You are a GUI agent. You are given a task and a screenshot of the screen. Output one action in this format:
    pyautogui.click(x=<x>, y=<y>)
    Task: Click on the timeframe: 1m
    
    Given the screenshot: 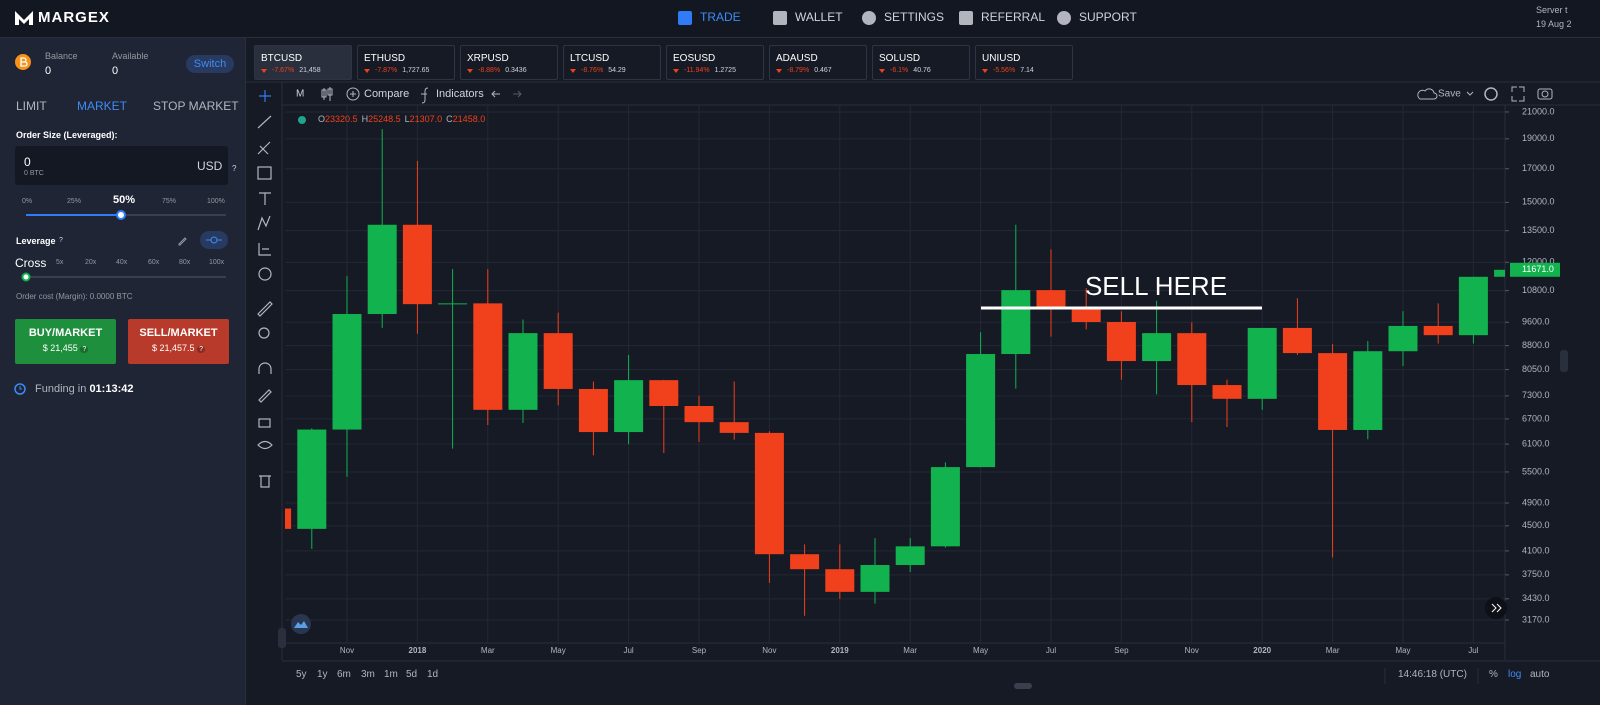 What is the action you would take?
    pyautogui.click(x=391, y=674)
    